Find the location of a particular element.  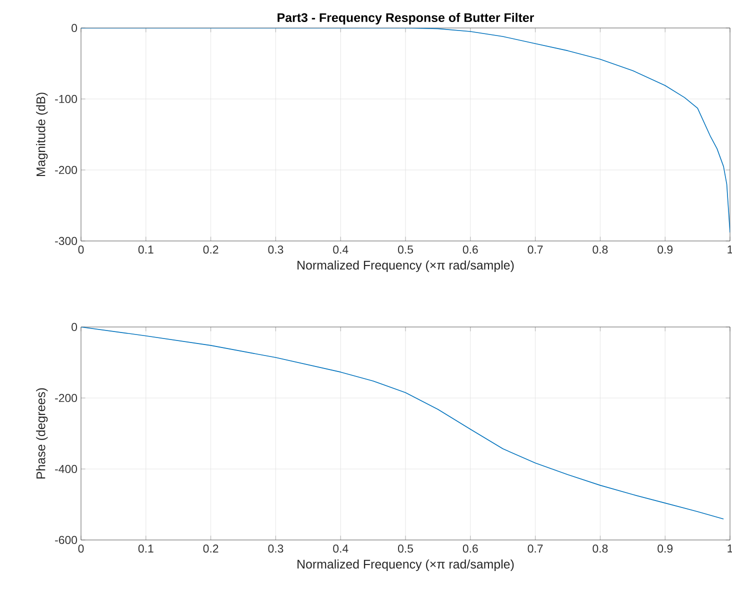

y-tick-label: -100 is located at coordinates (66, 99).